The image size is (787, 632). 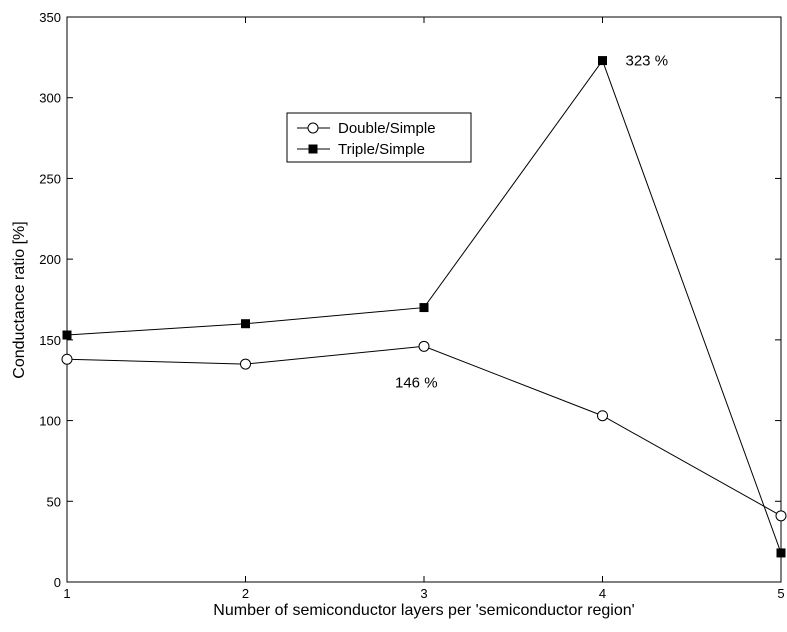 What do you see at coordinates (54, 501) in the screenshot?
I see `y-tick-label: 50` at bounding box center [54, 501].